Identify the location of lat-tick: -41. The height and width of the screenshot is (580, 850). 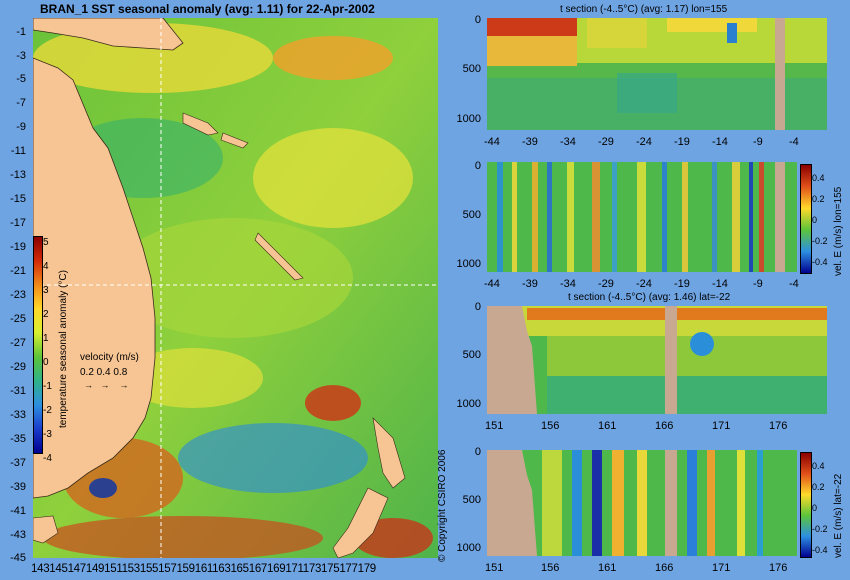
(18, 511).